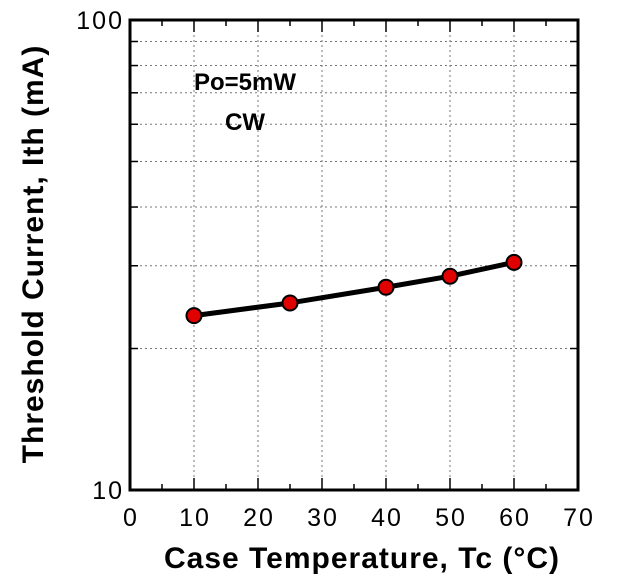 This screenshot has width=620, height=577. Describe the element at coordinates (33, 254) in the screenshot. I see `y-axis-title: Threshold Current, Ith (mA)` at that location.